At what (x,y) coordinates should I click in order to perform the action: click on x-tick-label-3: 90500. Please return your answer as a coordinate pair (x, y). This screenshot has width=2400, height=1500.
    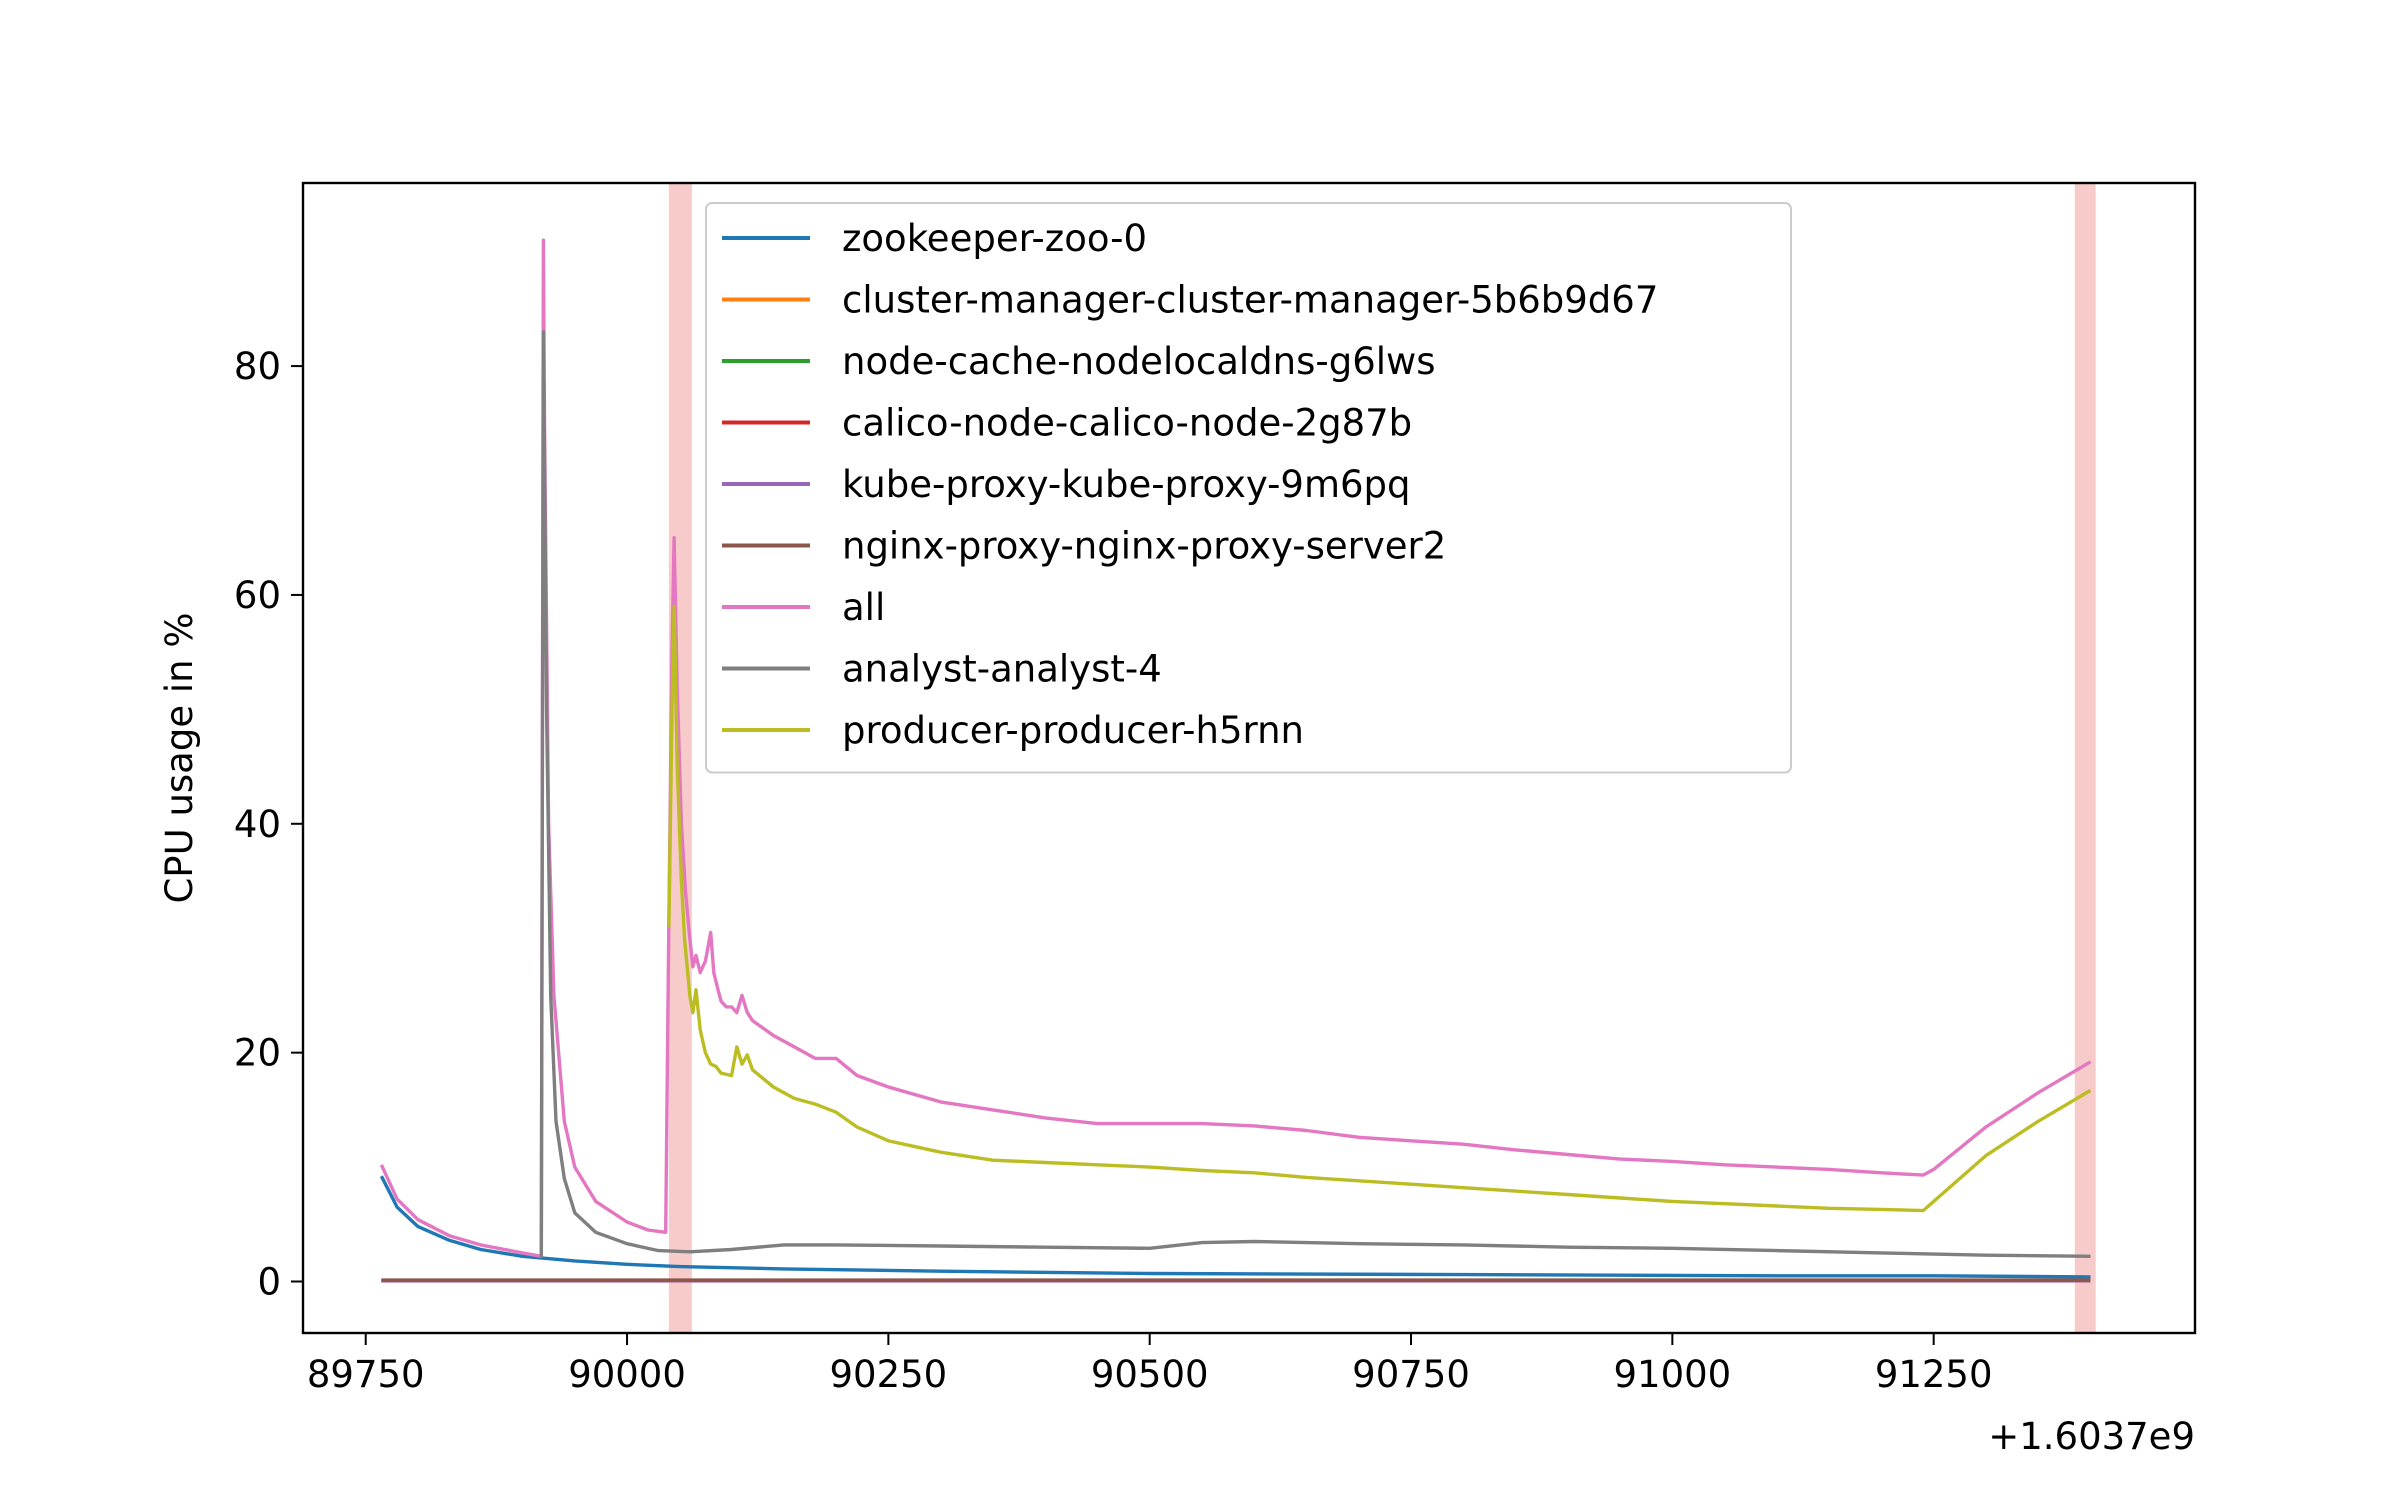
    Looking at the image, I should click on (1150, 1374).